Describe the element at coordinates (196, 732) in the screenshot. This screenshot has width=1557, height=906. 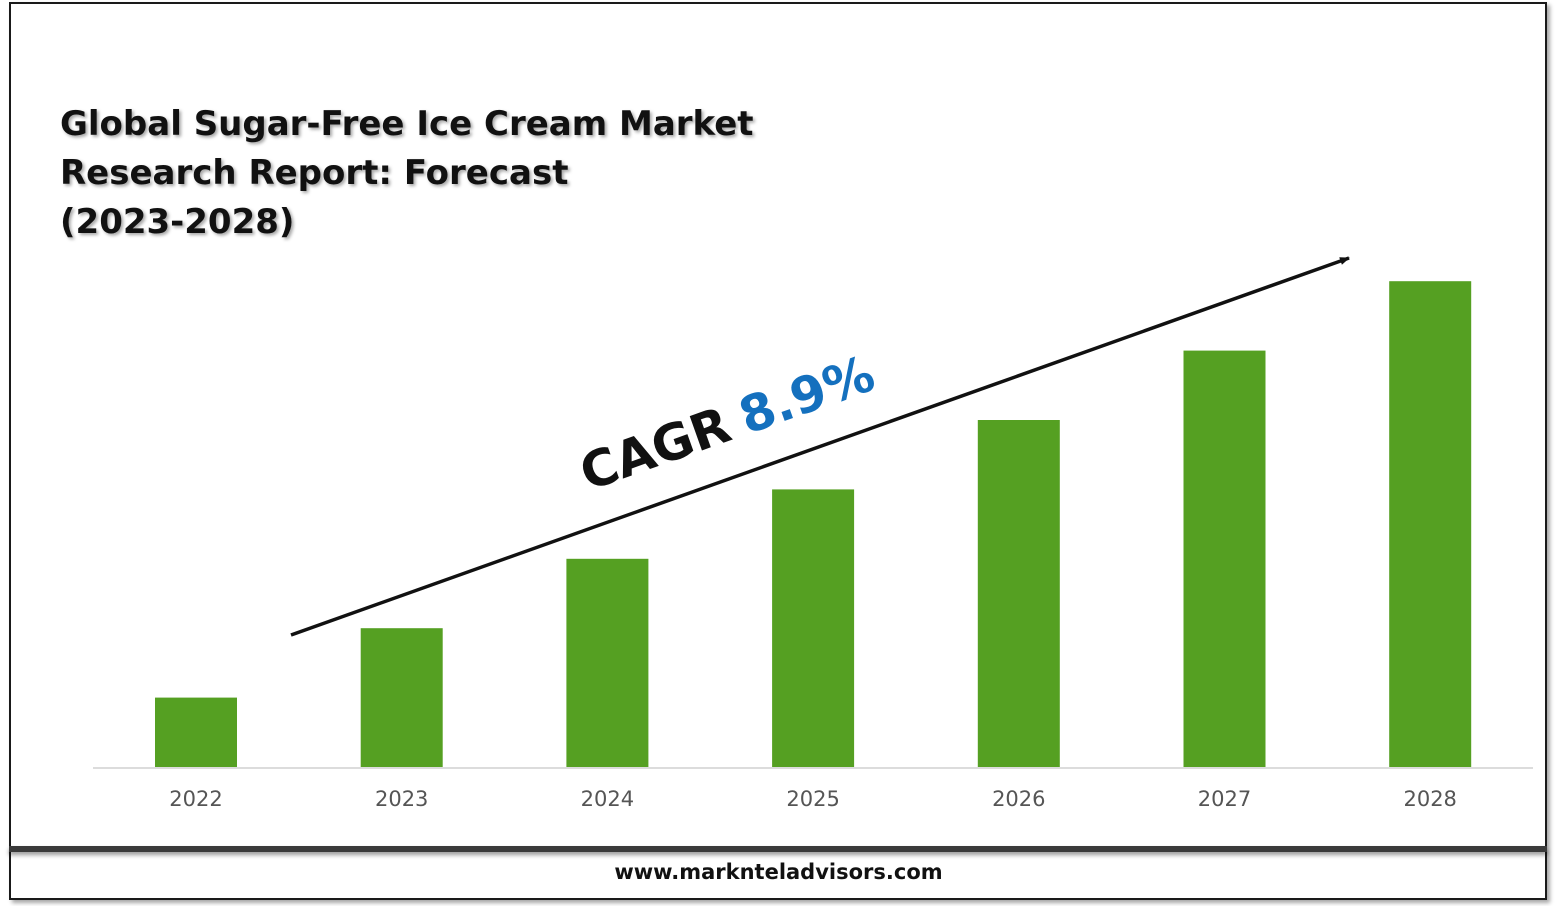
I see `bar-2022` at that location.